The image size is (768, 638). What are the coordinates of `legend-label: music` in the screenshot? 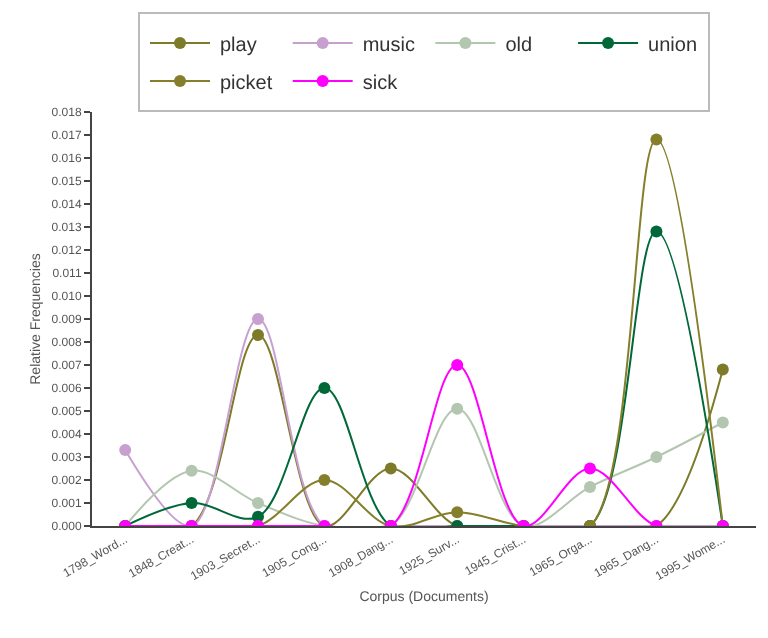 It's located at (388, 45).